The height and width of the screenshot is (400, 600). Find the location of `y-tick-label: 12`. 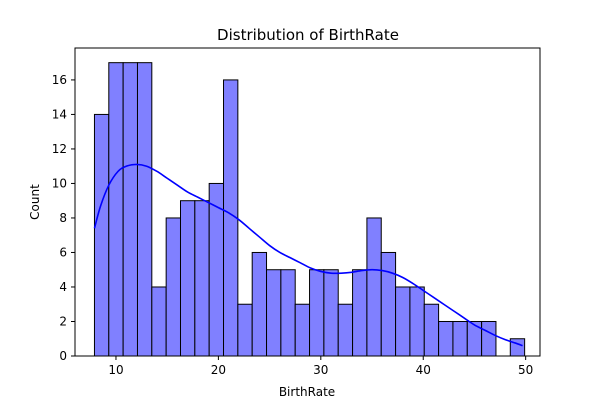

y-tick-label: 12 is located at coordinates (59, 149).